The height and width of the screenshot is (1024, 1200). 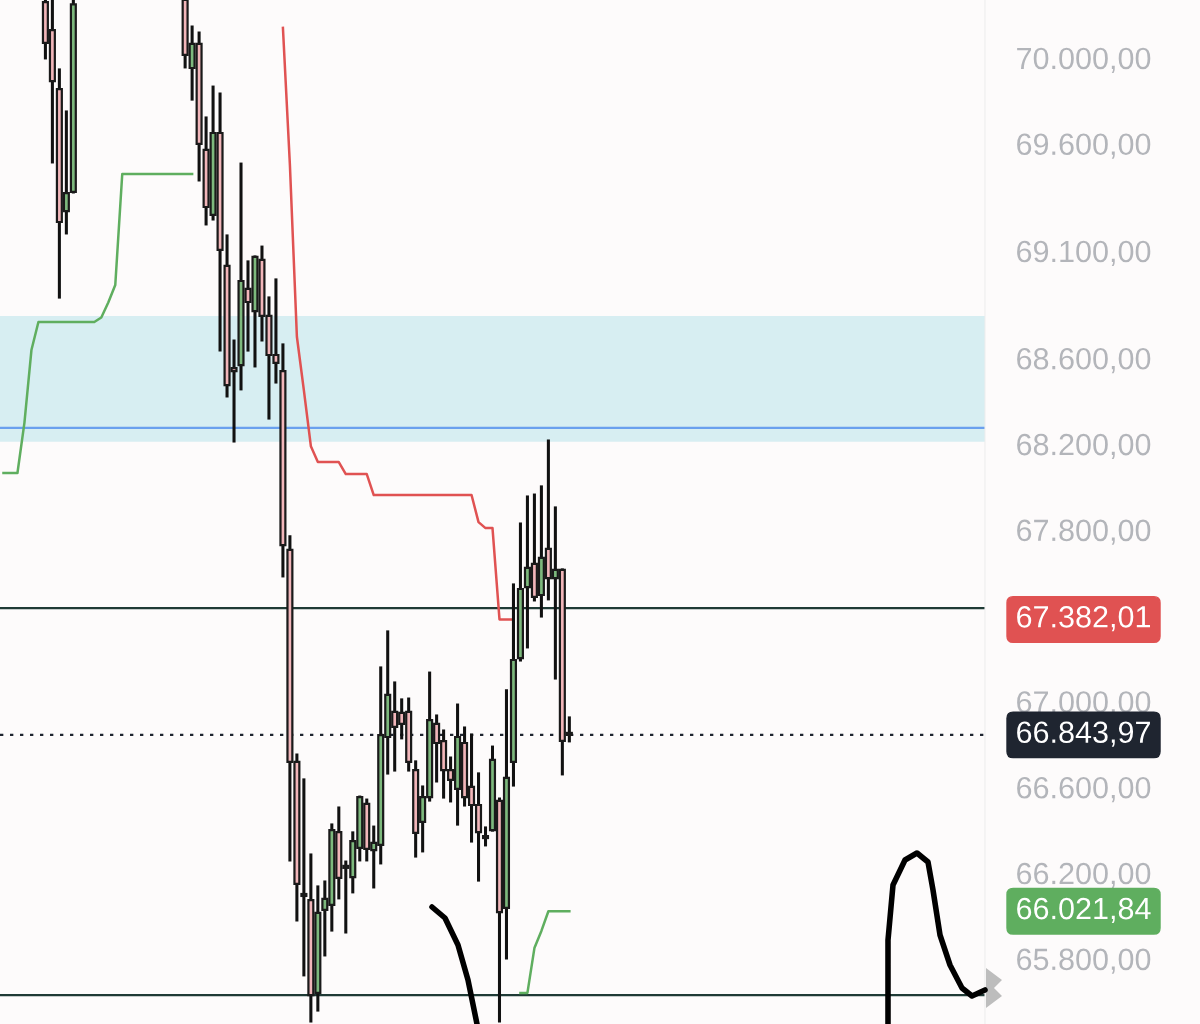 What do you see at coordinates (1084, 532) in the screenshot?
I see `y-tick-label: 67.800,00` at bounding box center [1084, 532].